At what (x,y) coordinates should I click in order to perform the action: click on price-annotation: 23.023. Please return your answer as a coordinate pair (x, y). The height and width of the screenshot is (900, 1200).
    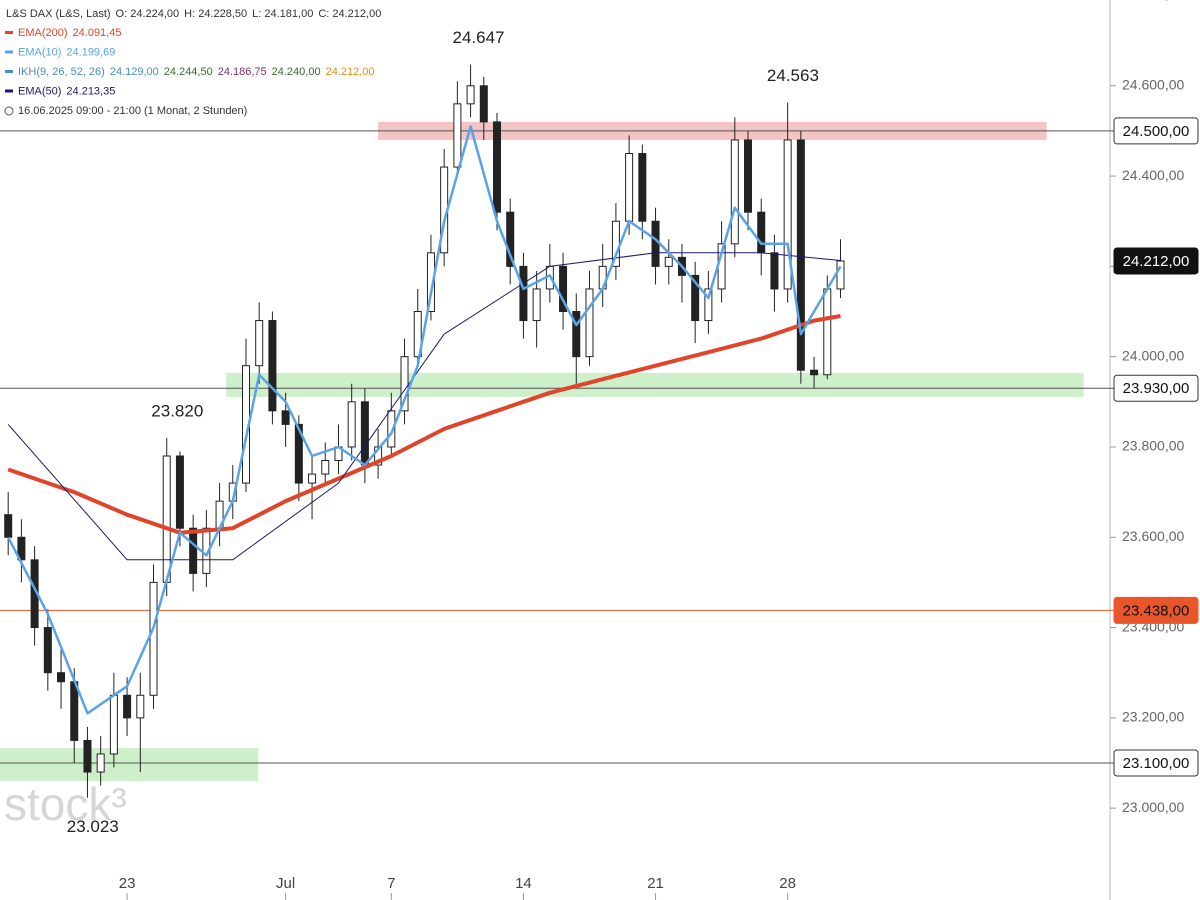
    Looking at the image, I should click on (93, 826).